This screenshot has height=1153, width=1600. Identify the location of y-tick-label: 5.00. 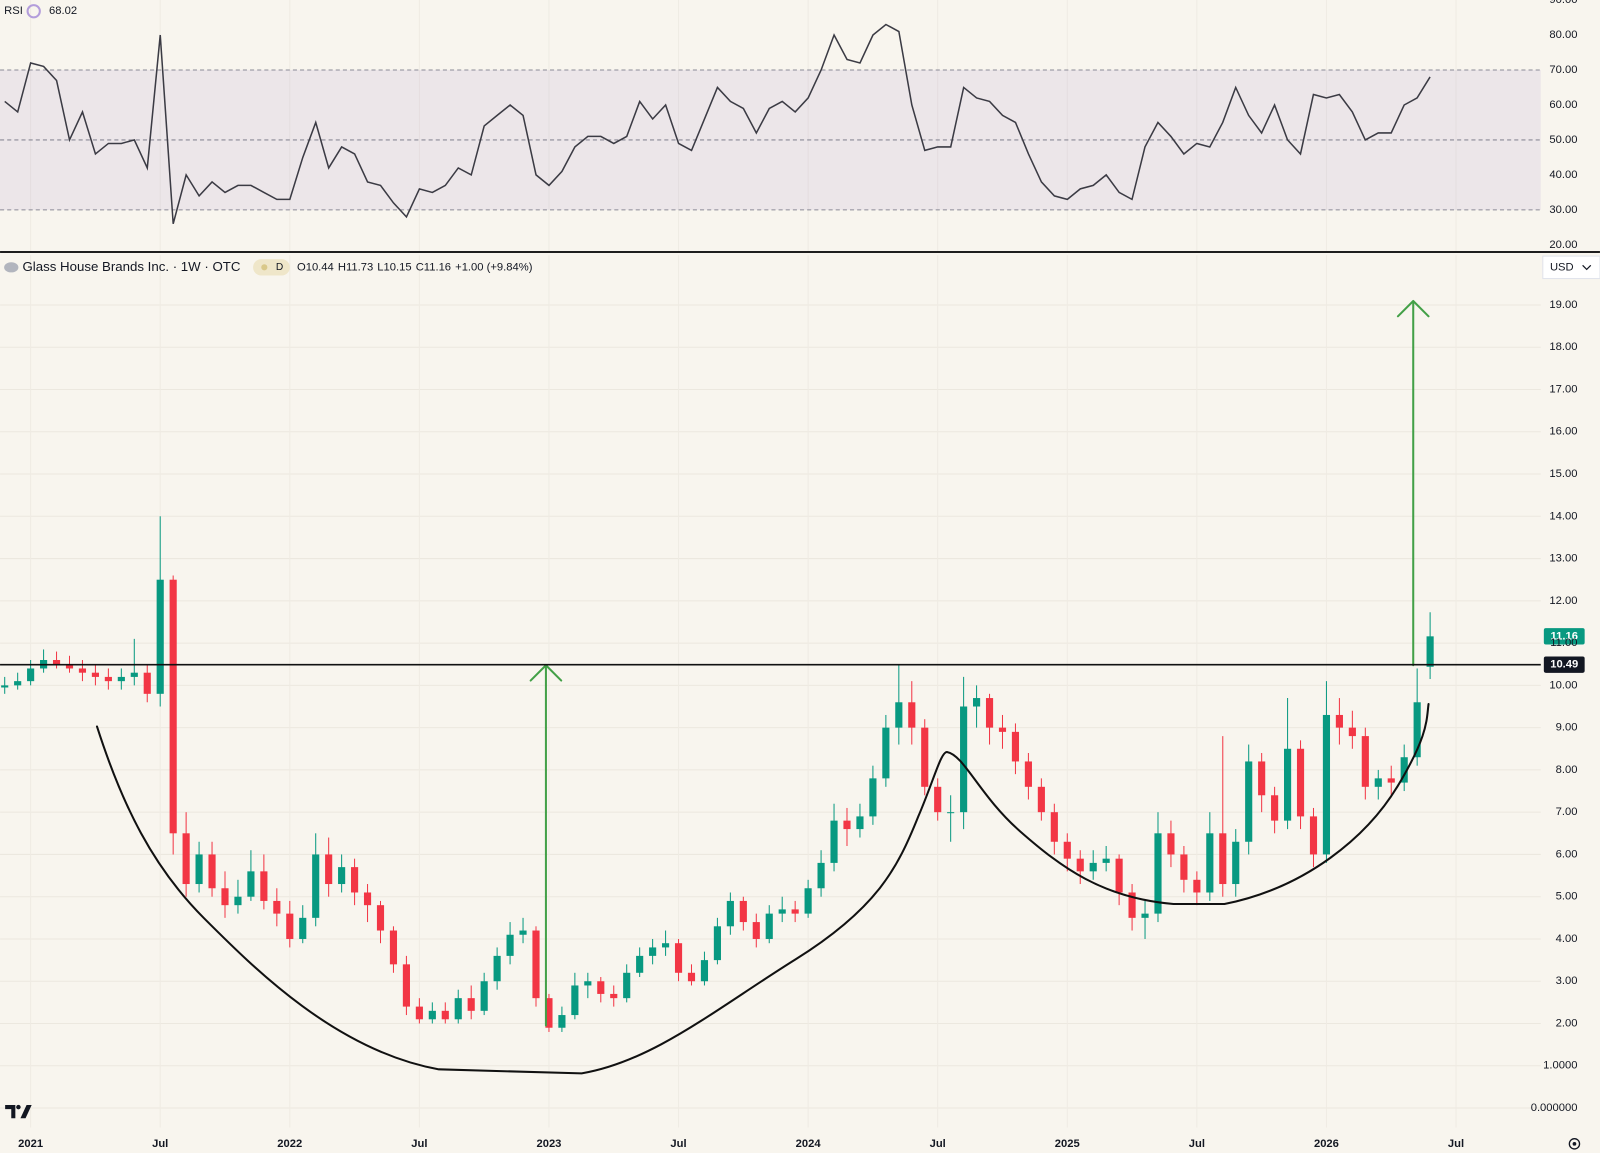
(1567, 897).